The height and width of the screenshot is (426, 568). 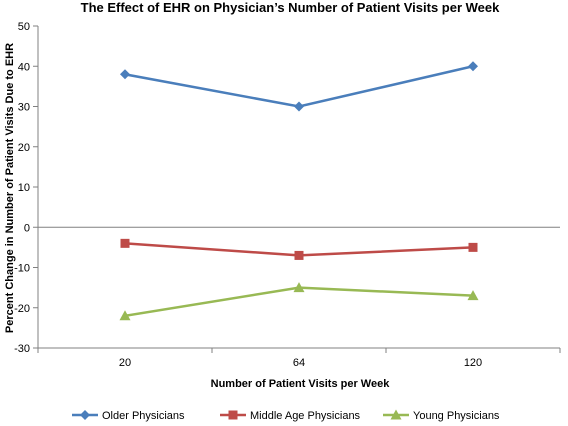 What do you see at coordinates (27, 228) in the screenshot?
I see `y-tick-label: 0` at bounding box center [27, 228].